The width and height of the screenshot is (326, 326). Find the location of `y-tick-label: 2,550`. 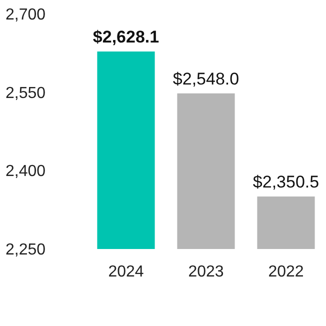

y-tick-label: 2,550 is located at coordinates (26, 93).